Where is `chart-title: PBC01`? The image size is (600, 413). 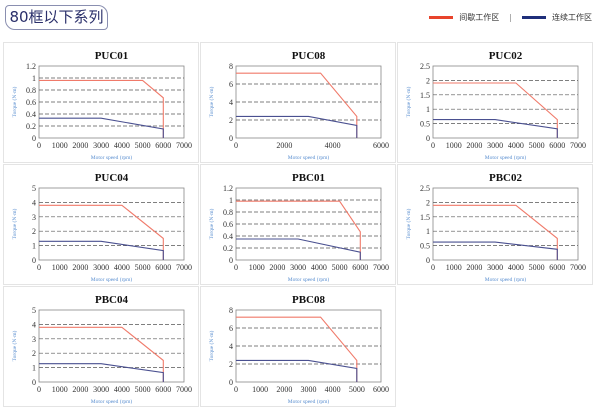 chart-title: PBC01 is located at coordinates (308, 178).